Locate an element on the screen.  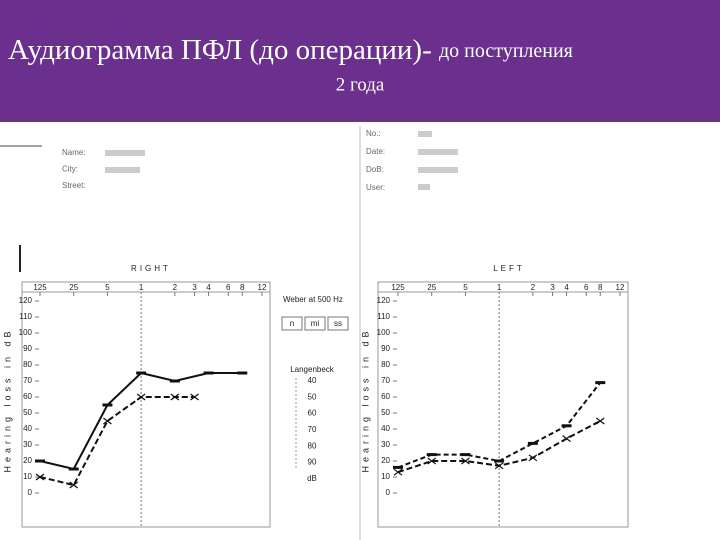
weber-option: ss is located at coordinates (338, 323).